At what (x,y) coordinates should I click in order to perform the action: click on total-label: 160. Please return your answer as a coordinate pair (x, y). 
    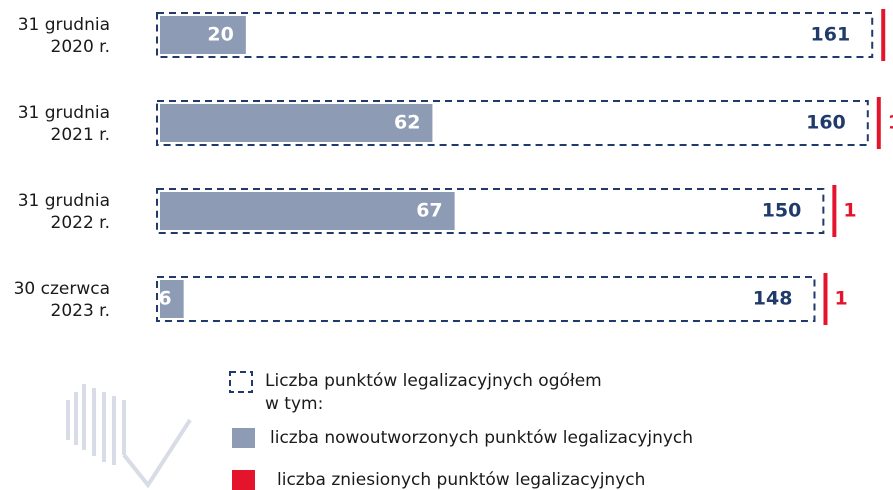
    Looking at the image, I should click on (826, 123).